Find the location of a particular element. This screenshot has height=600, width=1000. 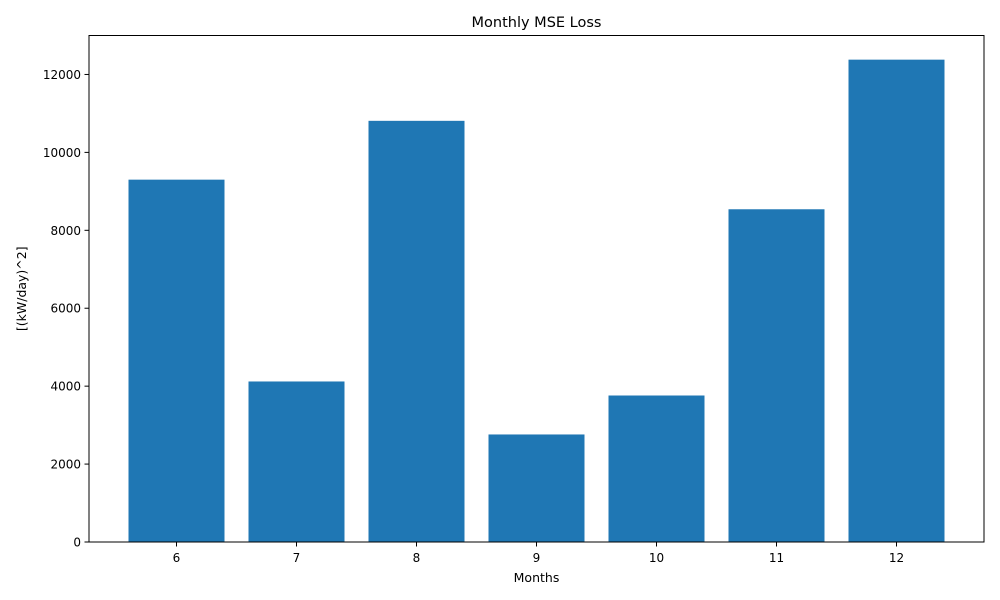

y-tick-label: 10000 is located at coordinates (62, 153).